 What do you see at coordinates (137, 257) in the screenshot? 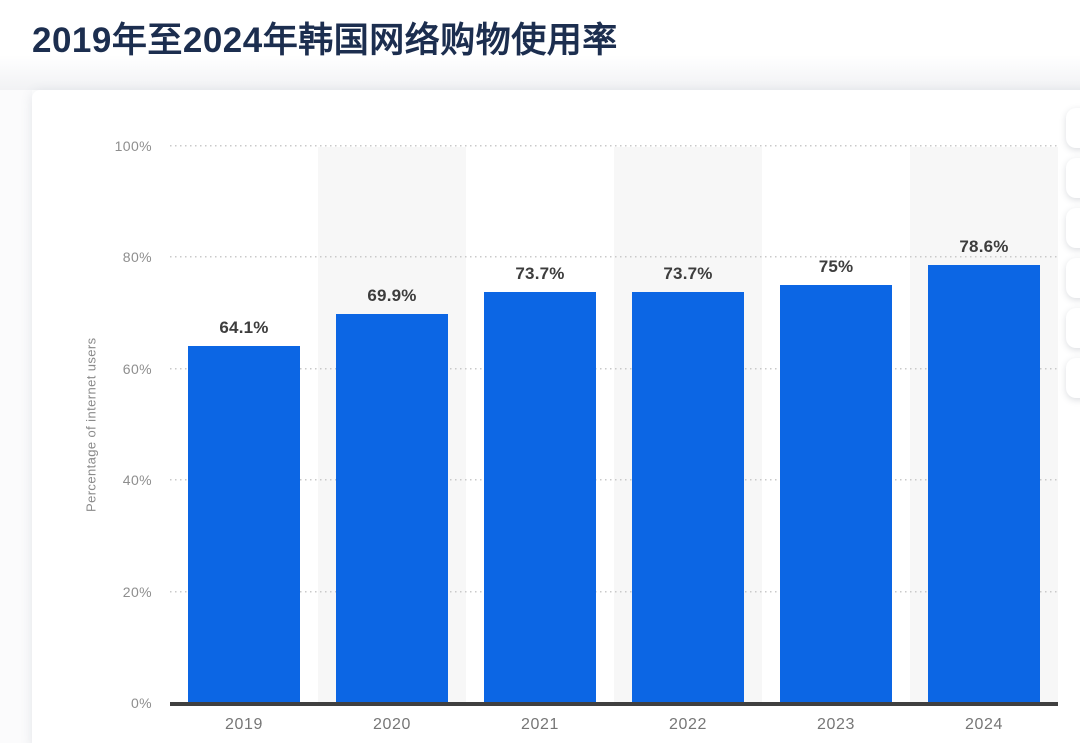
I see `y-tick-label-80%: 80%` at bounding box center [137, 257].